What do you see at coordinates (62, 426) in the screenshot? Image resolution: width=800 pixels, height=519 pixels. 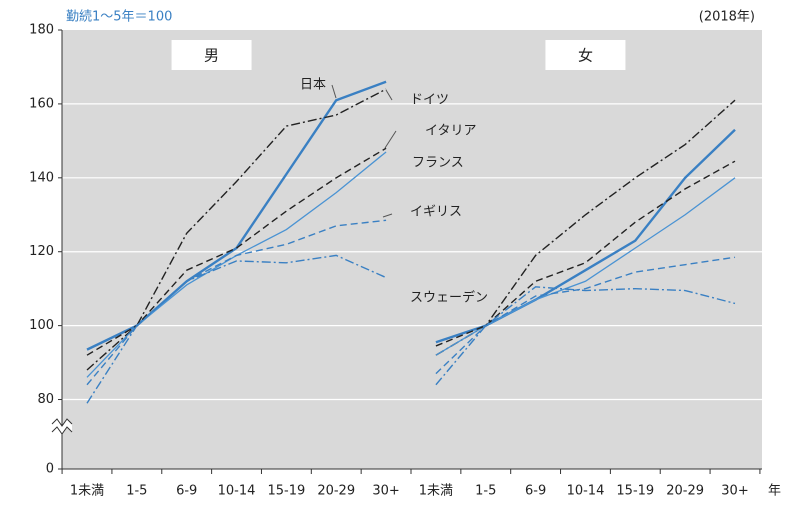 I see `axis-break-line` at bounding box center [62, 426].